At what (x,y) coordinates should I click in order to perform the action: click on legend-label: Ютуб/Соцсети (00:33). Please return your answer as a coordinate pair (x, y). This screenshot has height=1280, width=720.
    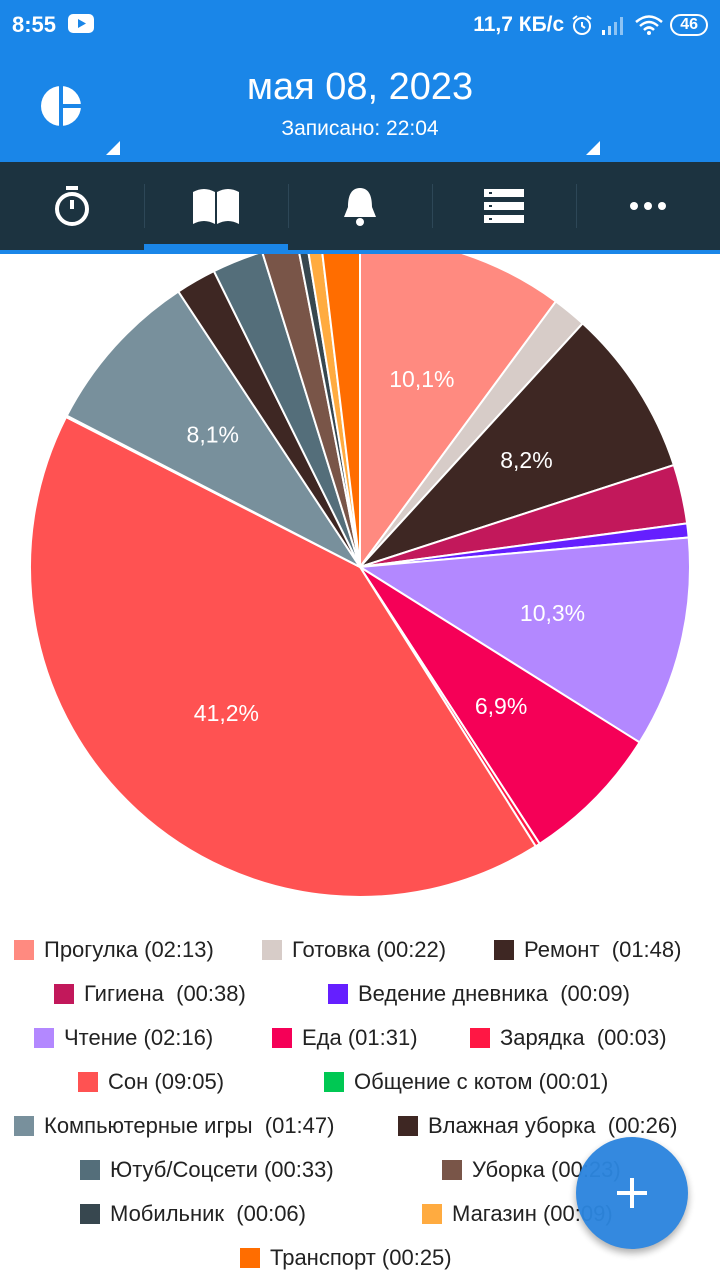
    Looking at the image, I should click on (222, 1169).